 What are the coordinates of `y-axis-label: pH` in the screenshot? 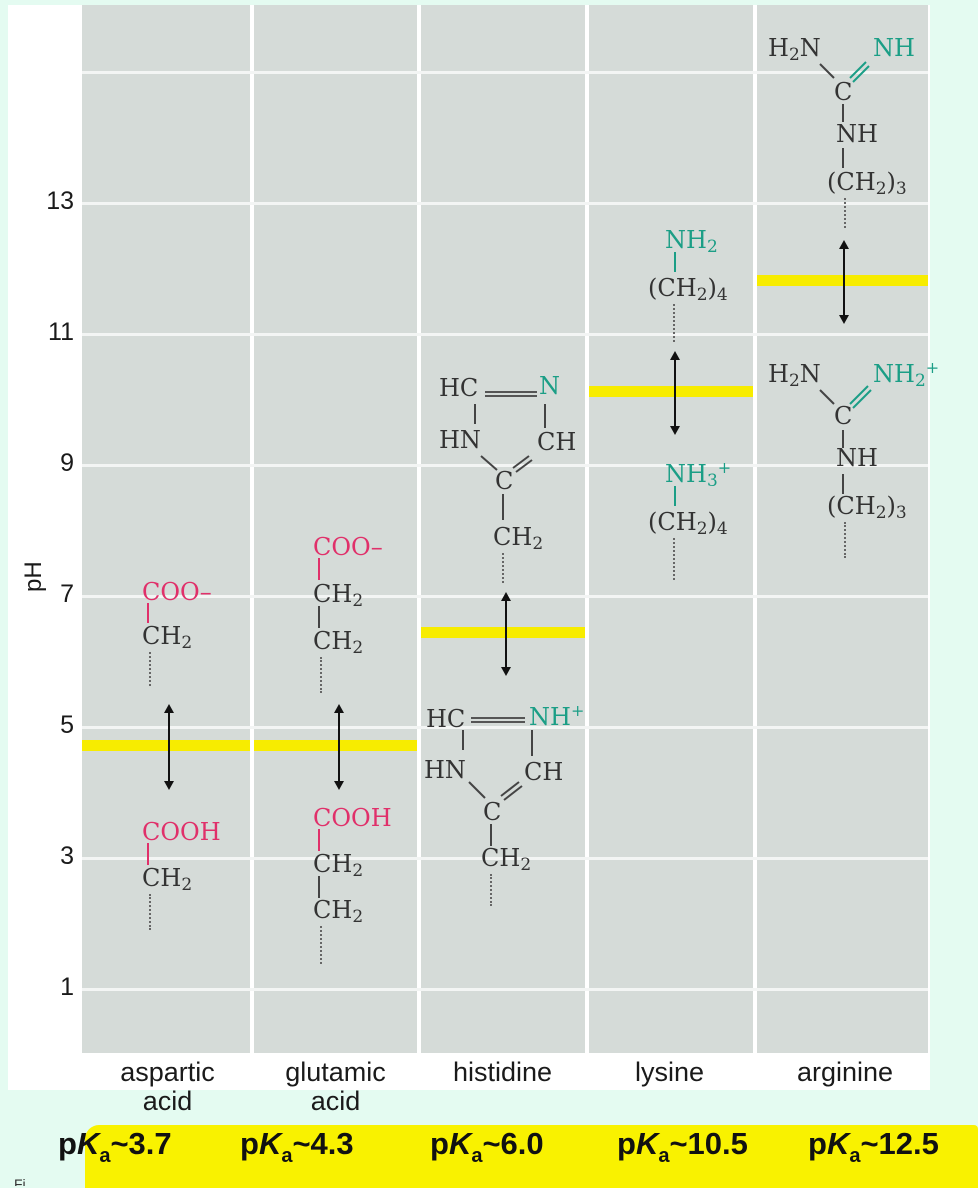 It's located at (33, 576).